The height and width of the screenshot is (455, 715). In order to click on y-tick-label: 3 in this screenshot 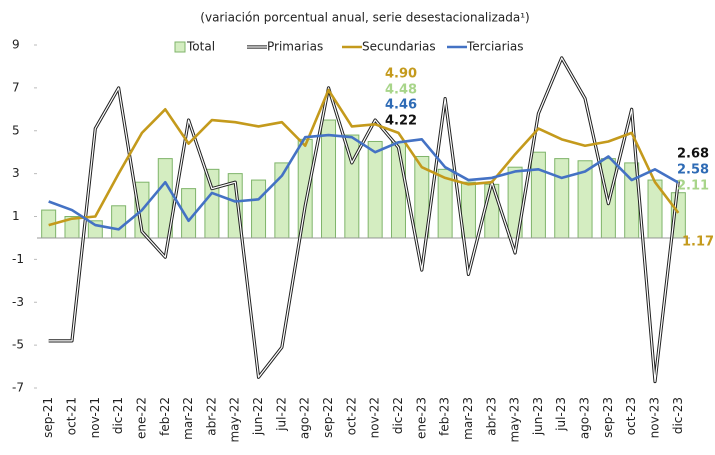, I will do `click(16, 173)`.